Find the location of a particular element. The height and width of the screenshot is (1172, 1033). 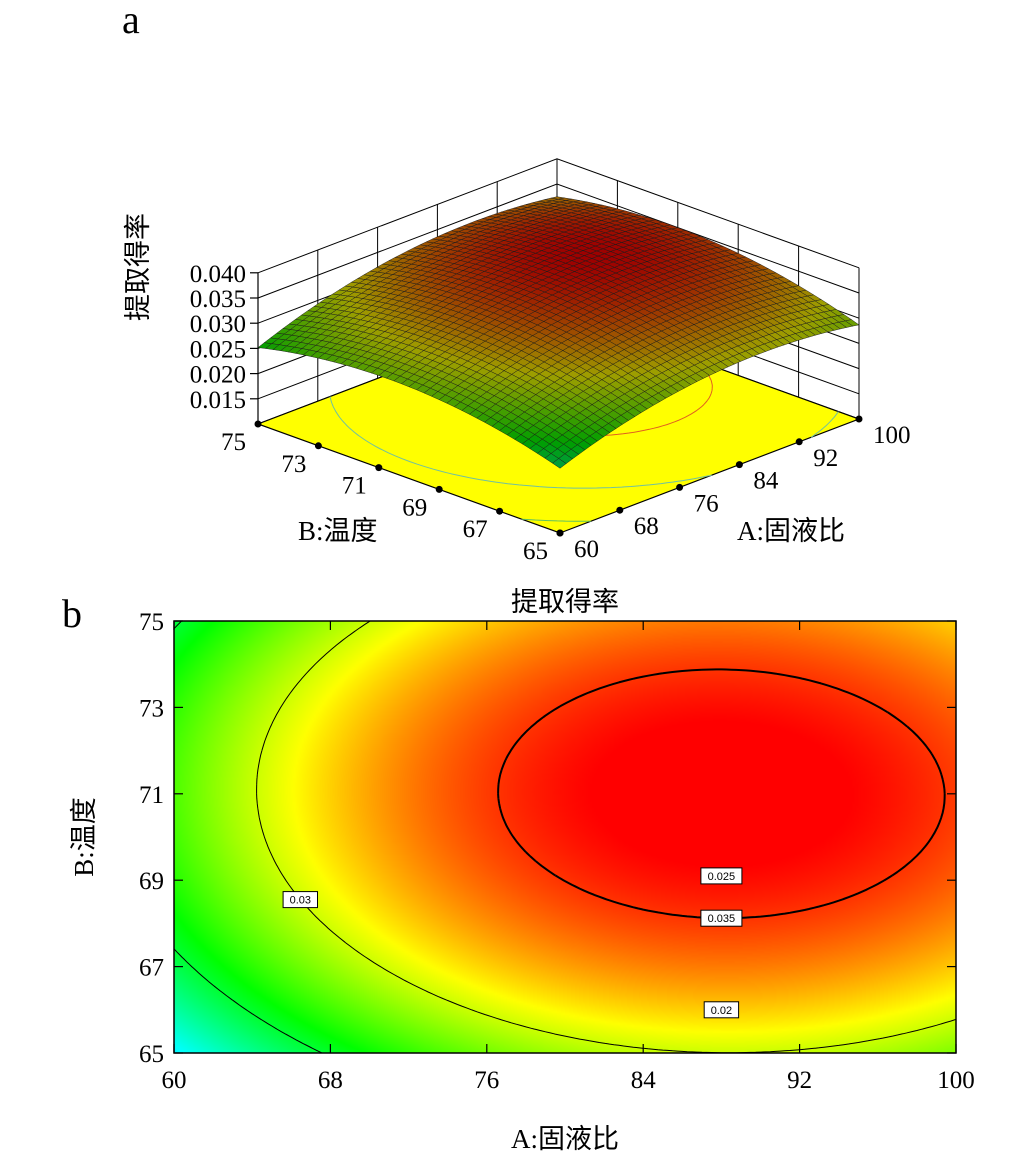

z-tick-label: 0.015 is located at coordinates (218, 400).